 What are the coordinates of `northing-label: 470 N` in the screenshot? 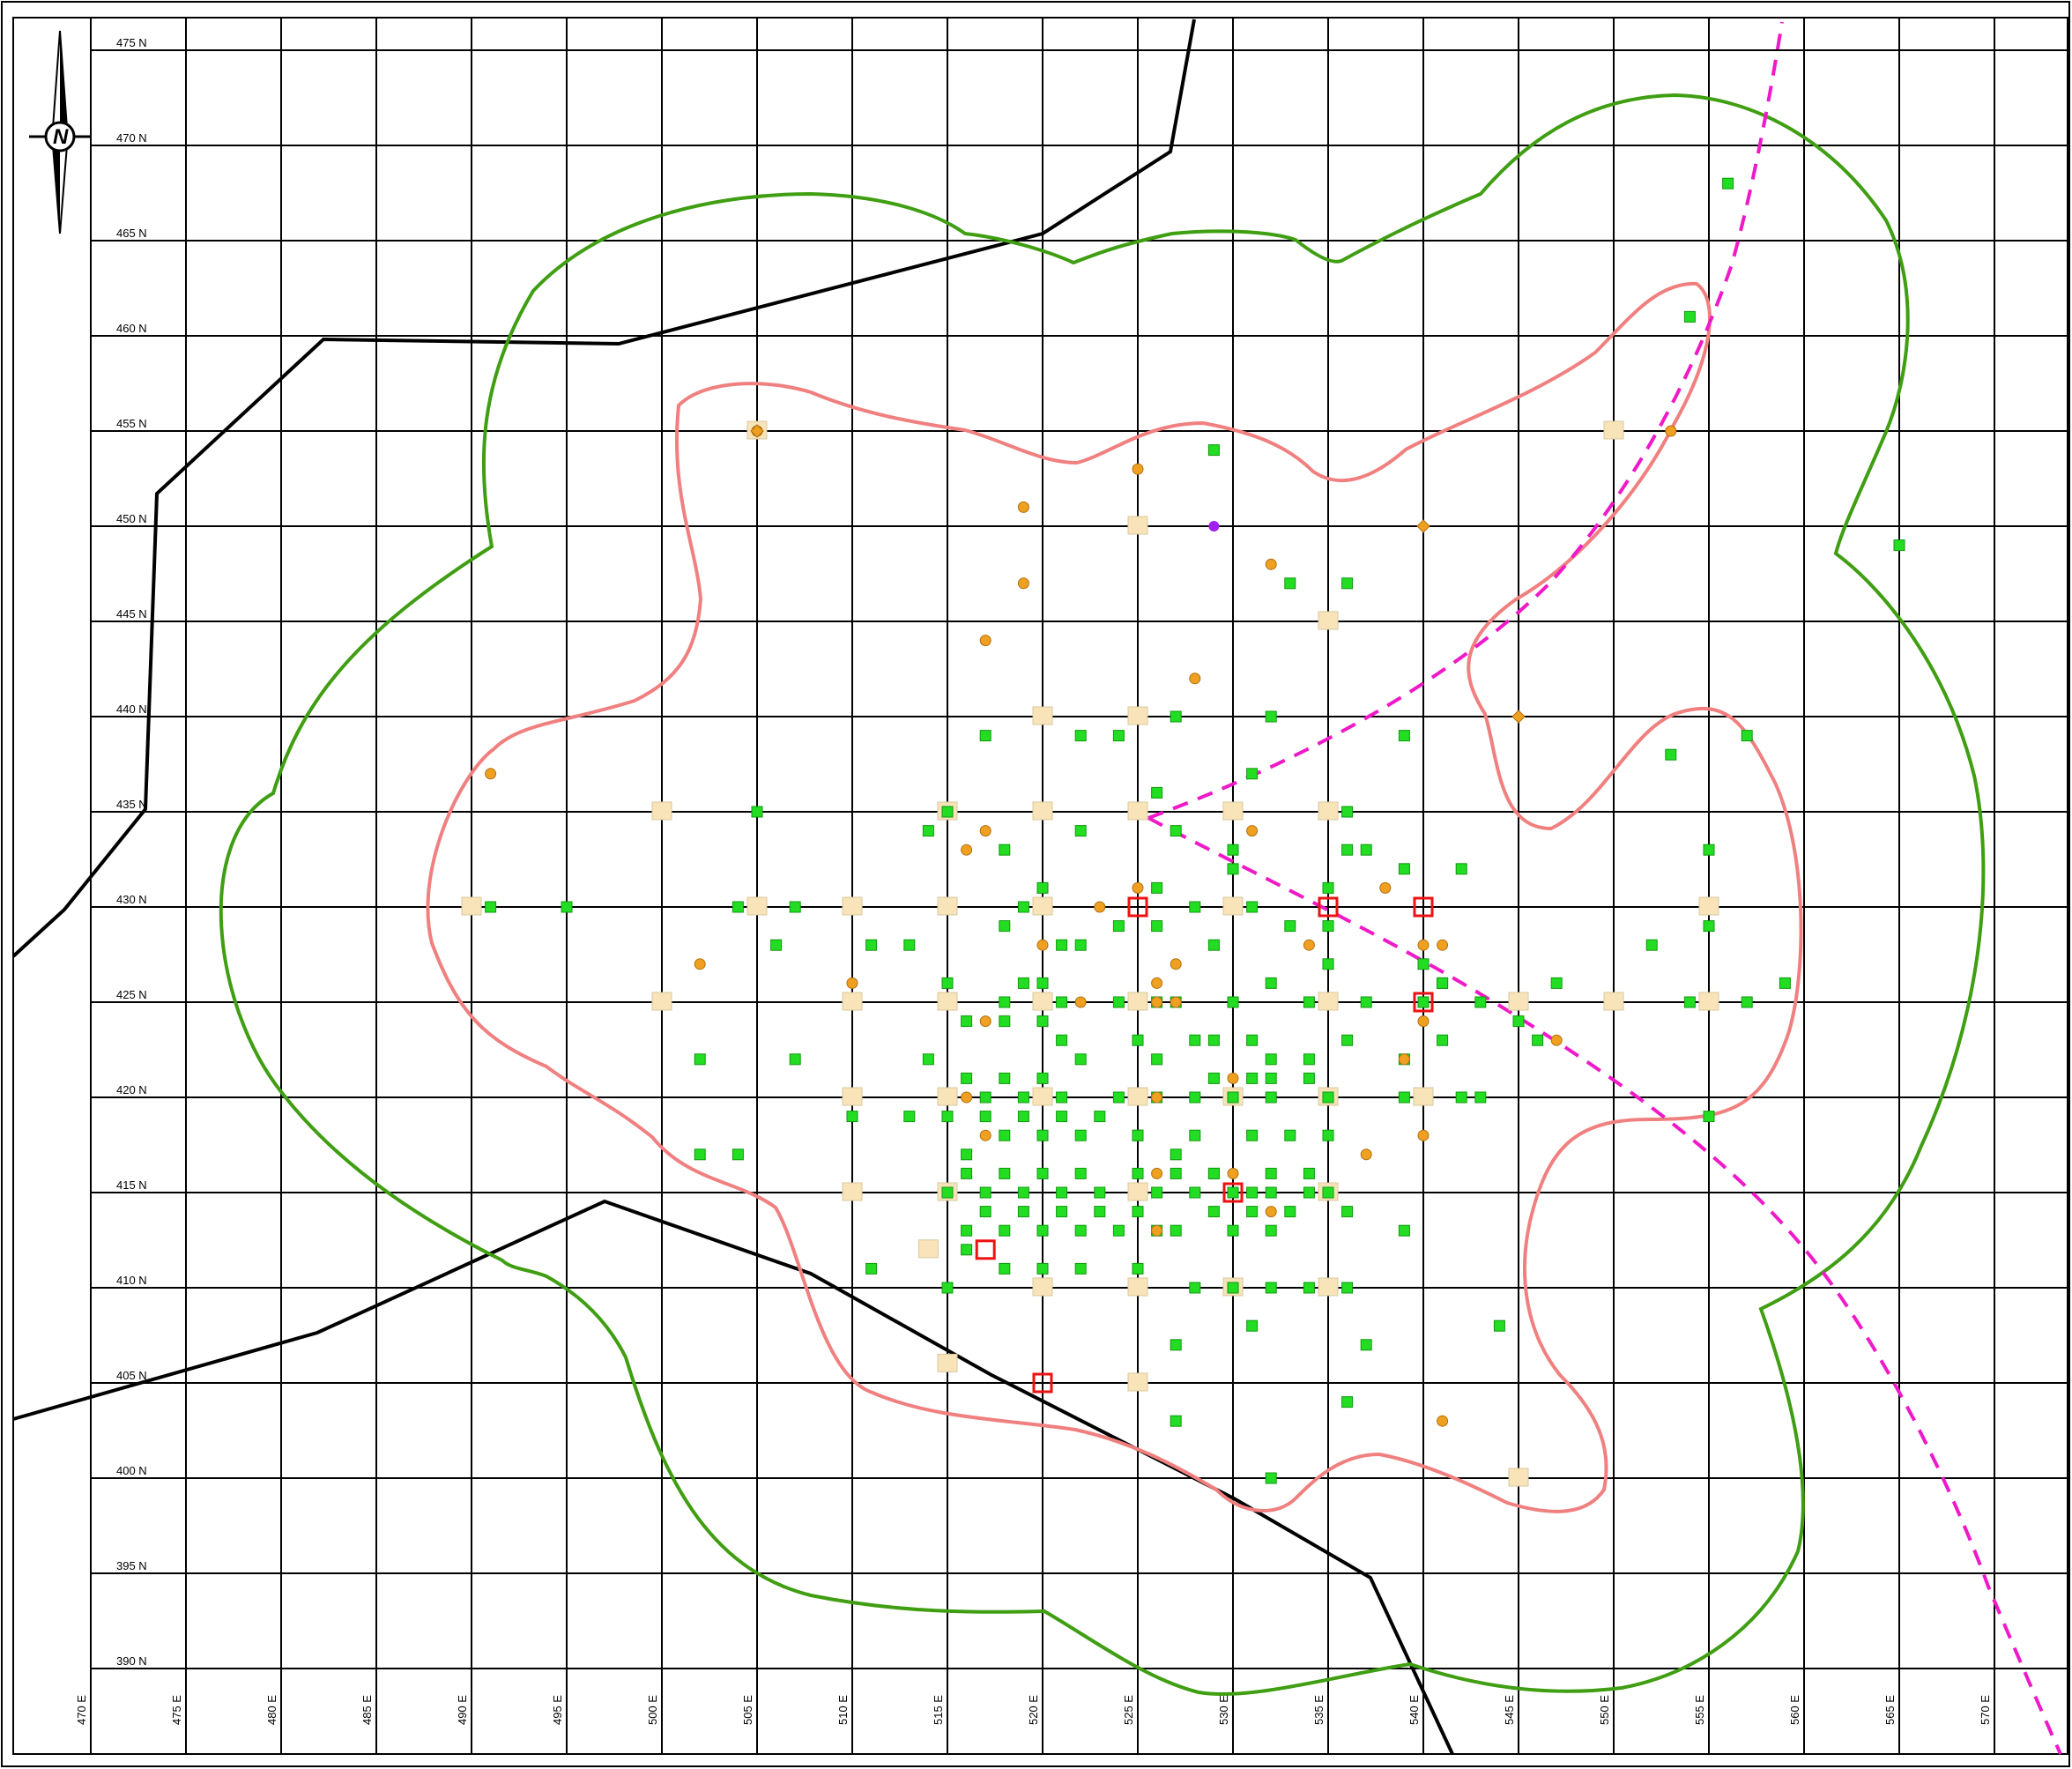 It's located at (131, 138).